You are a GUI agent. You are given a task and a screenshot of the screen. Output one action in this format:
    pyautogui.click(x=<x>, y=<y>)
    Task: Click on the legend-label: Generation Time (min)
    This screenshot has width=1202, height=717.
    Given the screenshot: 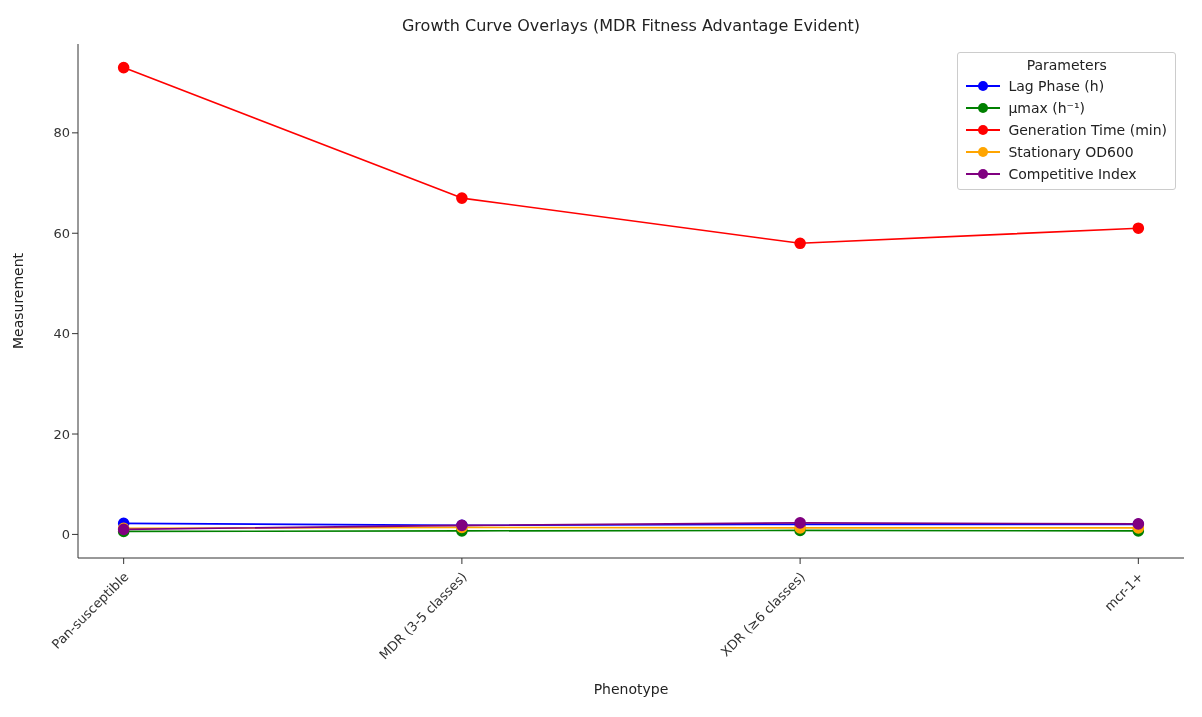 What is the action you would take?
    pyautogui.click(x=1087, y=130)
    